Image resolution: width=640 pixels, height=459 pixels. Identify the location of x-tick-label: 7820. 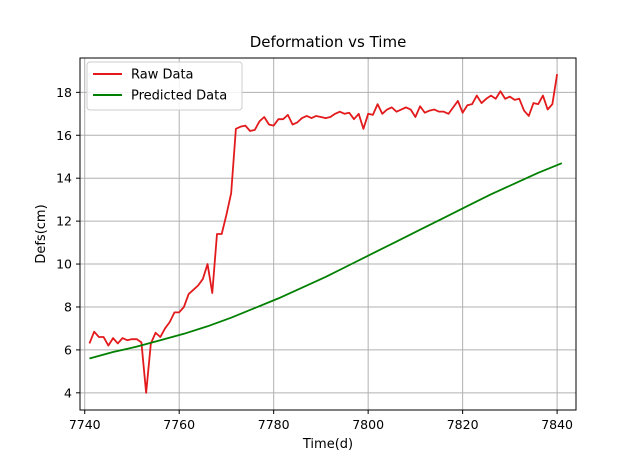
(463, 424).